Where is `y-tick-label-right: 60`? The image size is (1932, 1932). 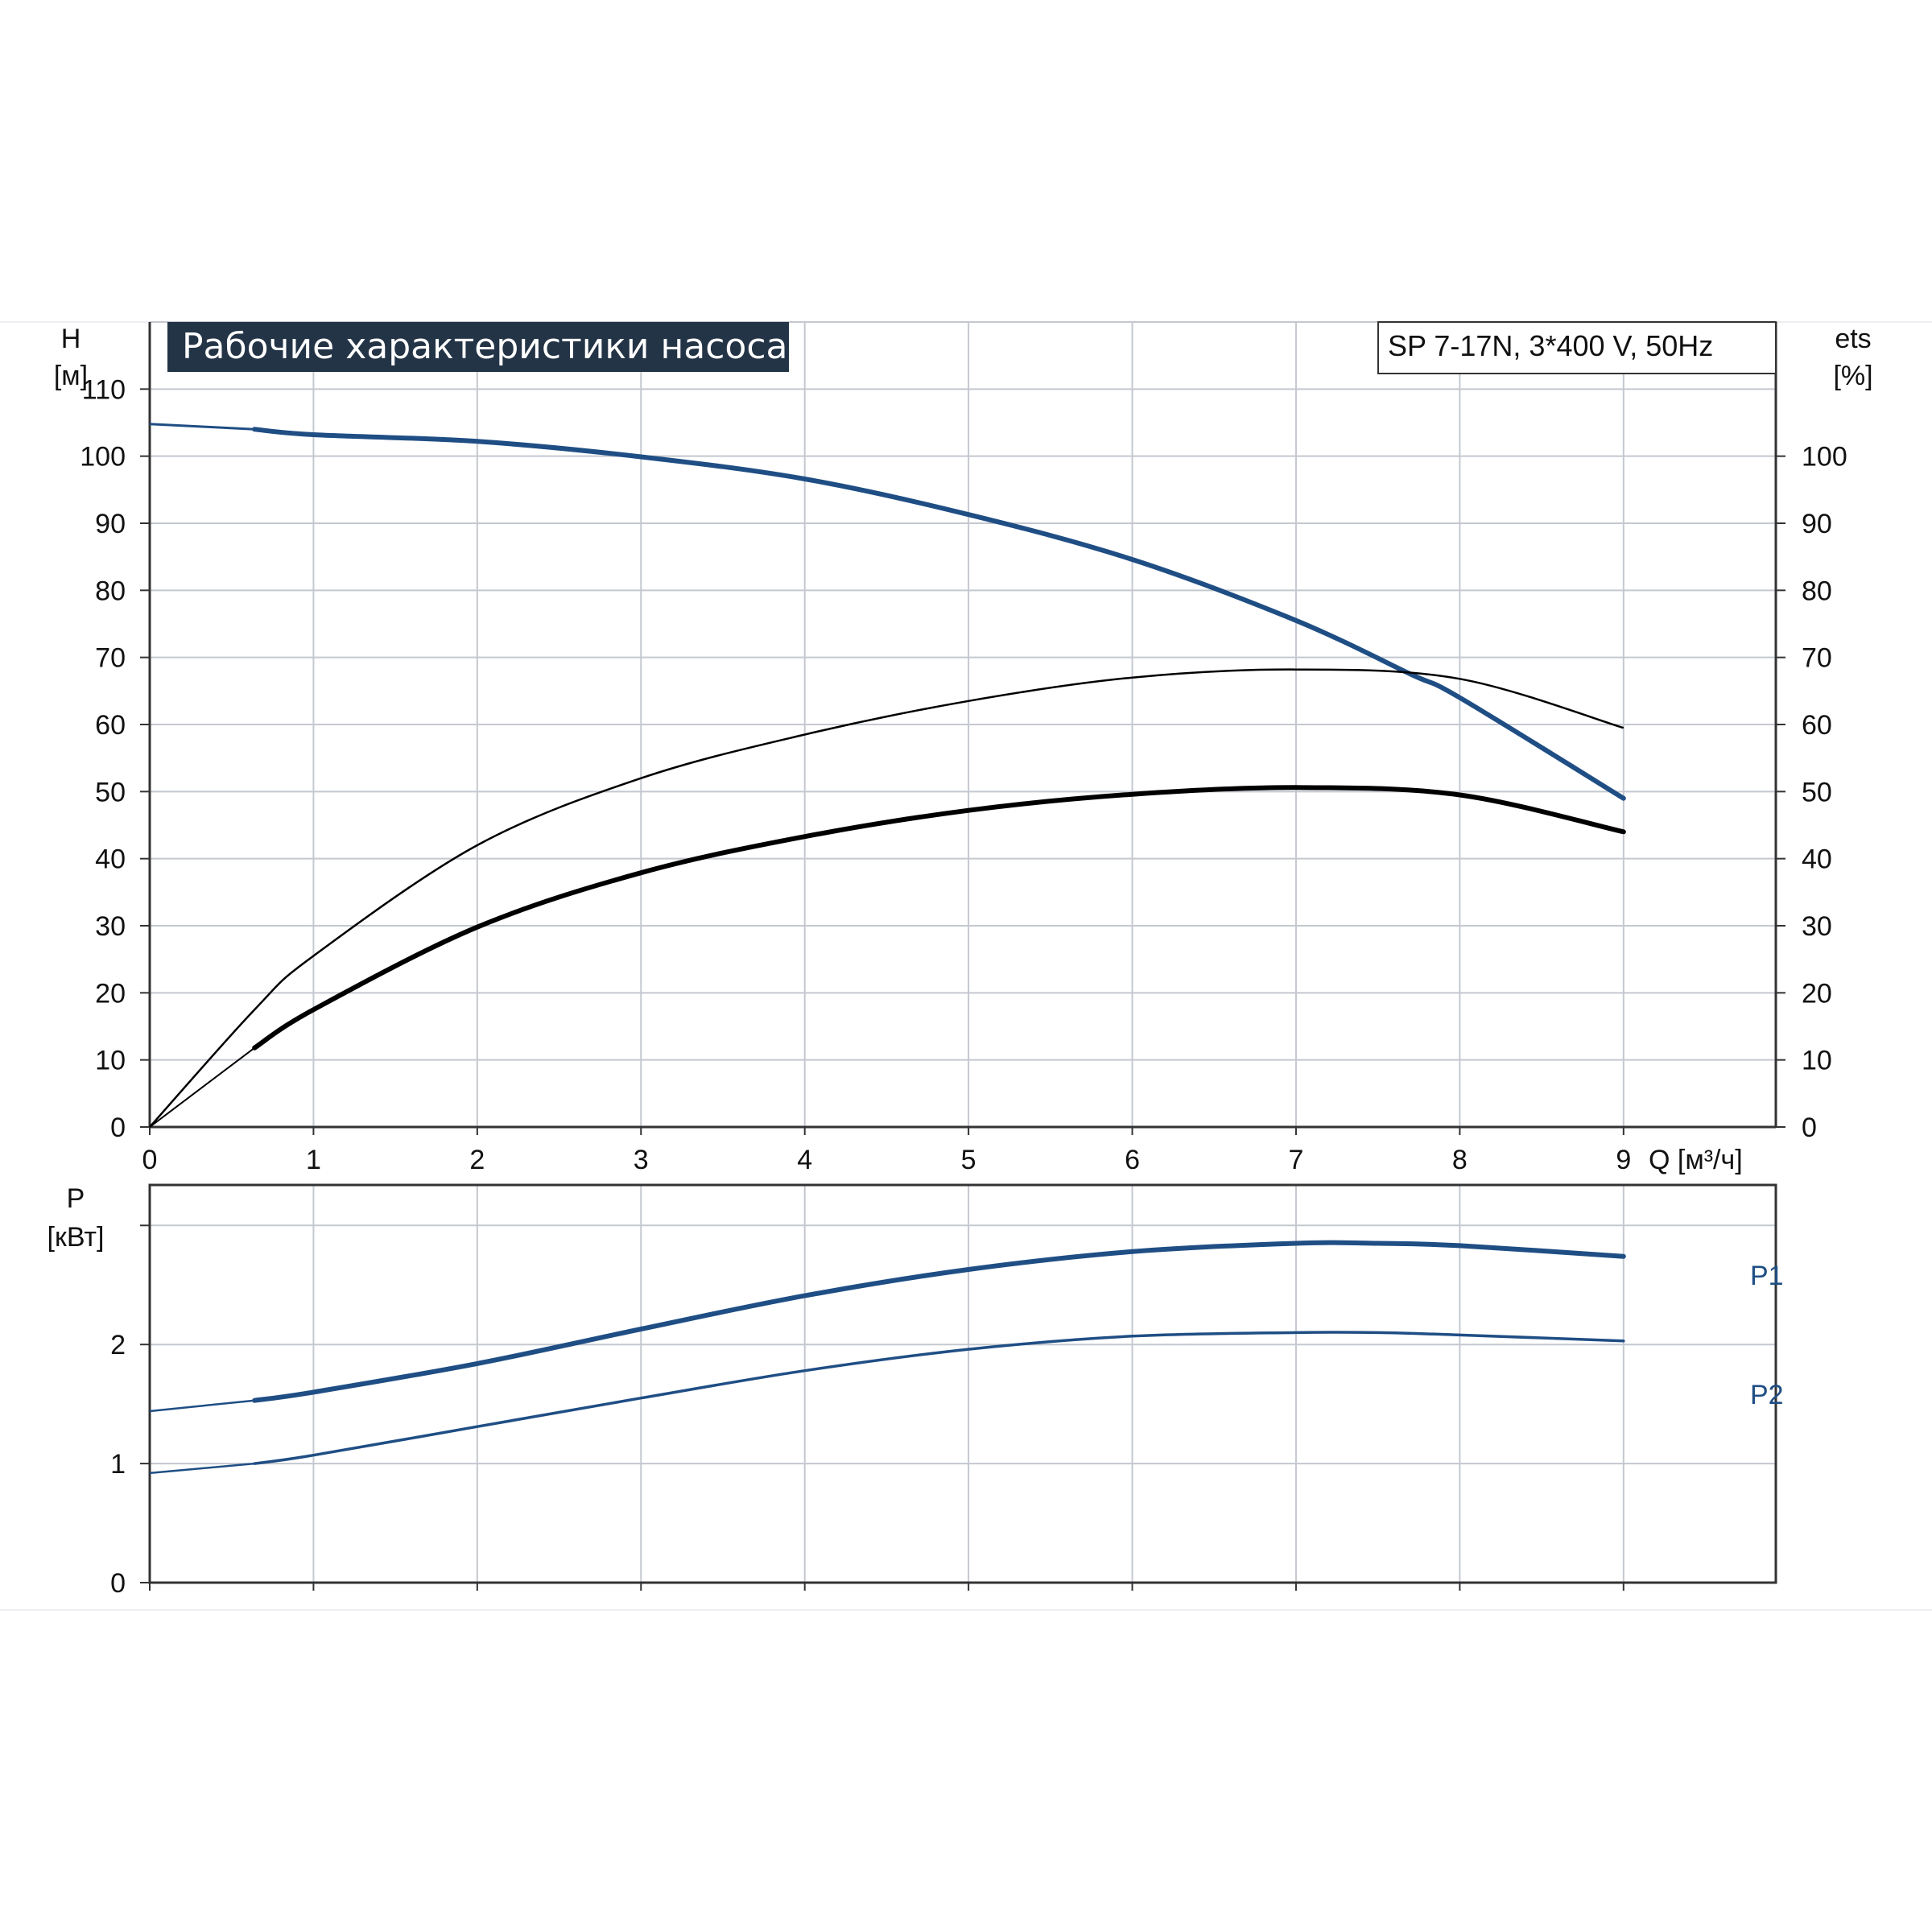 y-tick-label-right: 60 is located at coordinates (1817, 725).